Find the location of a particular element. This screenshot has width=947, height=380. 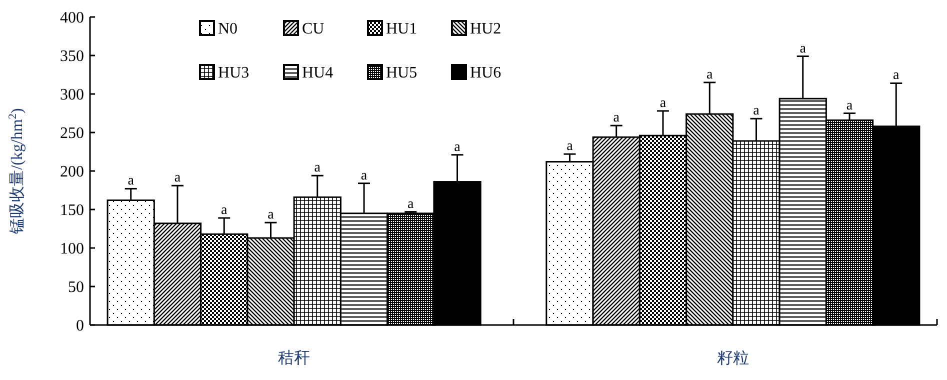

legend-label: HU1 is located at coordinates (402, 29).